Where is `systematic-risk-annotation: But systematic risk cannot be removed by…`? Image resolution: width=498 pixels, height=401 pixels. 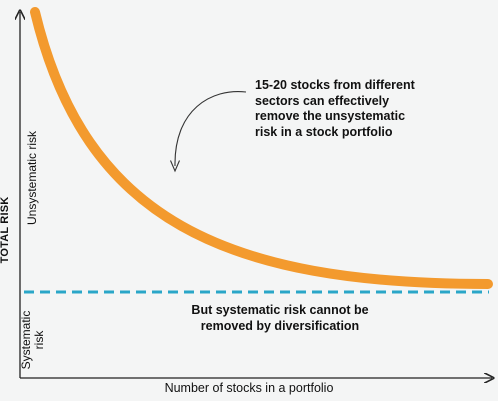
systematic-risk-annotation: But systematic risk cannot be removed by… is located at coordinates (280, 318).